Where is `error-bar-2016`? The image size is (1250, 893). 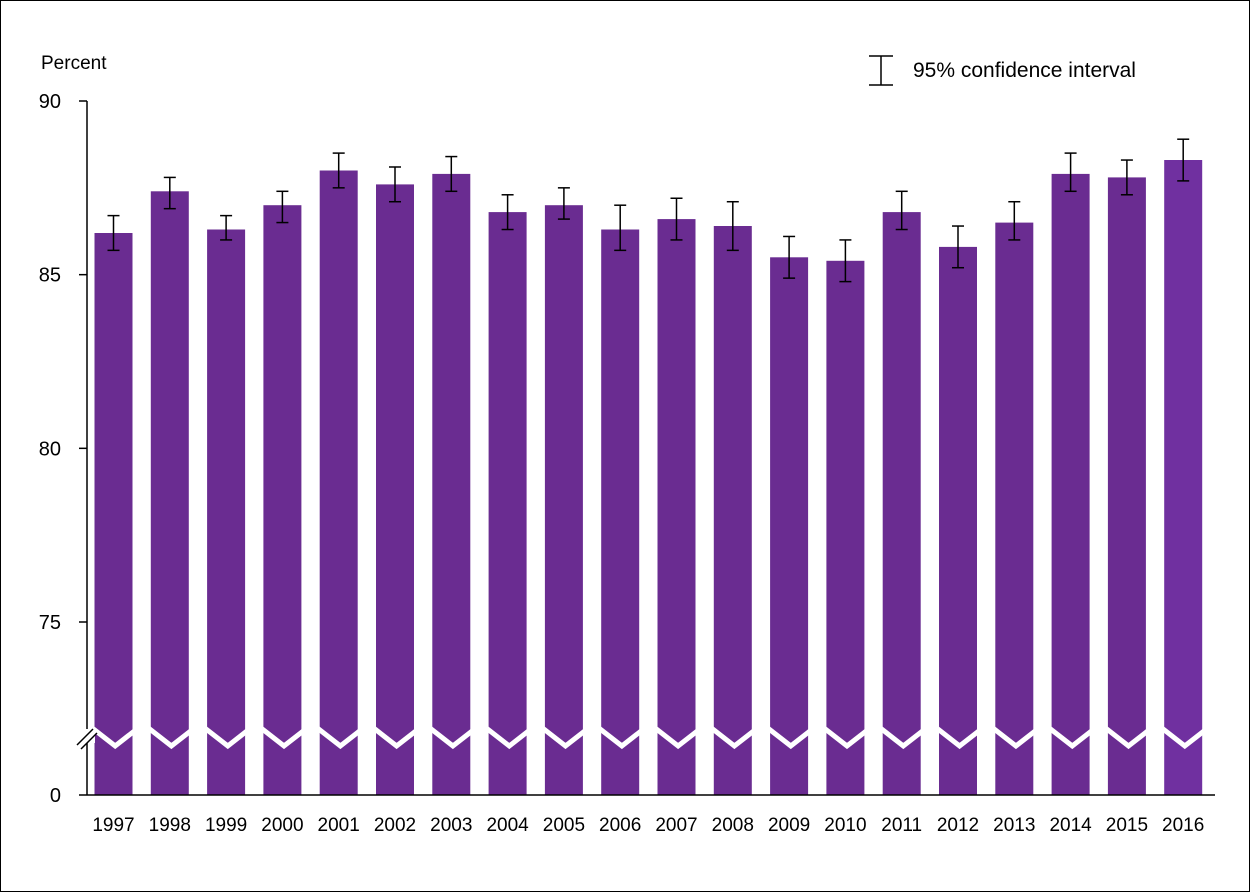 error-bar-2016 is located at coordinates (1183, 160).